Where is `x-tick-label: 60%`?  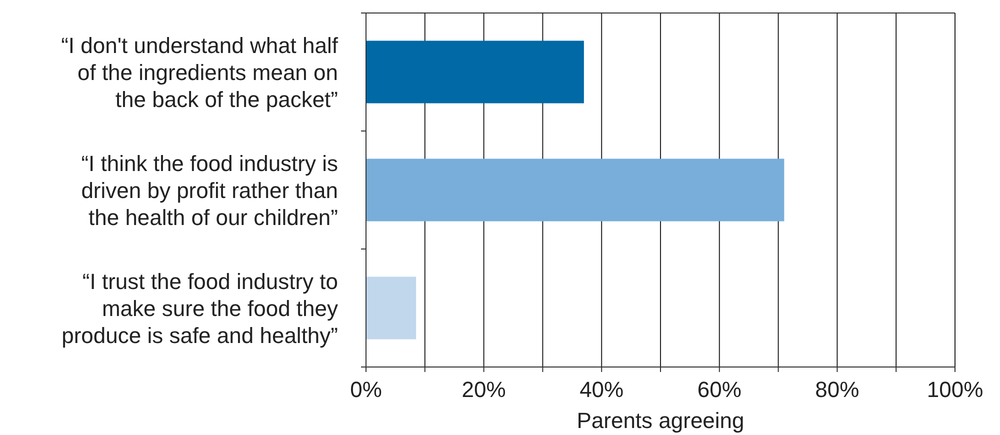
x-tick-label: 60% is located at coordinates (719, 389).